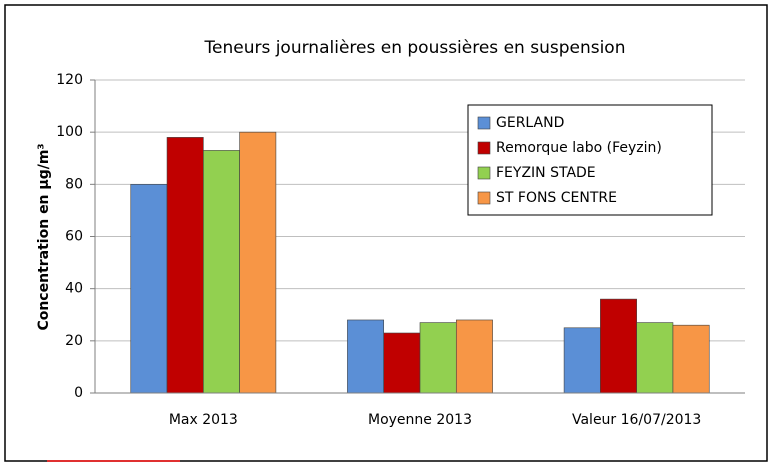 This screenshot has height=467, width=773. I want to click on y-tick-label: 60, so click(74, 237).